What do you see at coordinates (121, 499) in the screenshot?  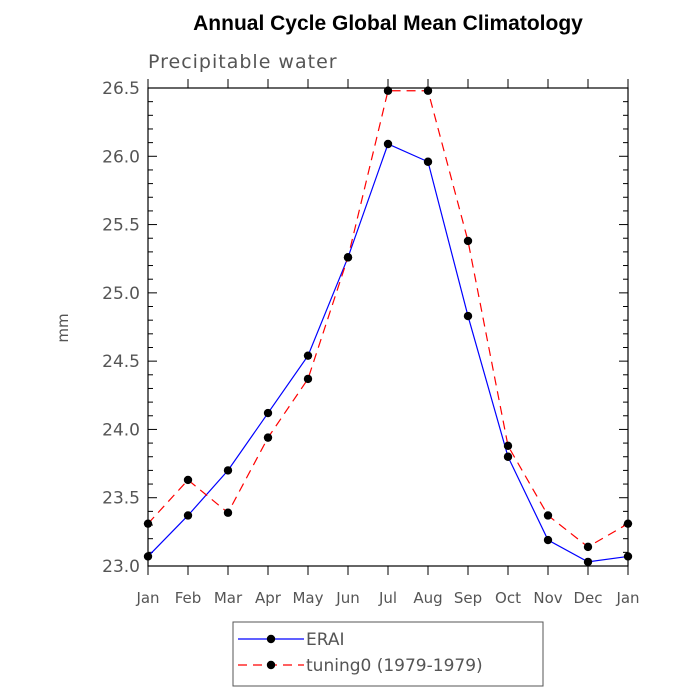 I see `y-tick-label: 23.5` at bounding box center [121, 499].